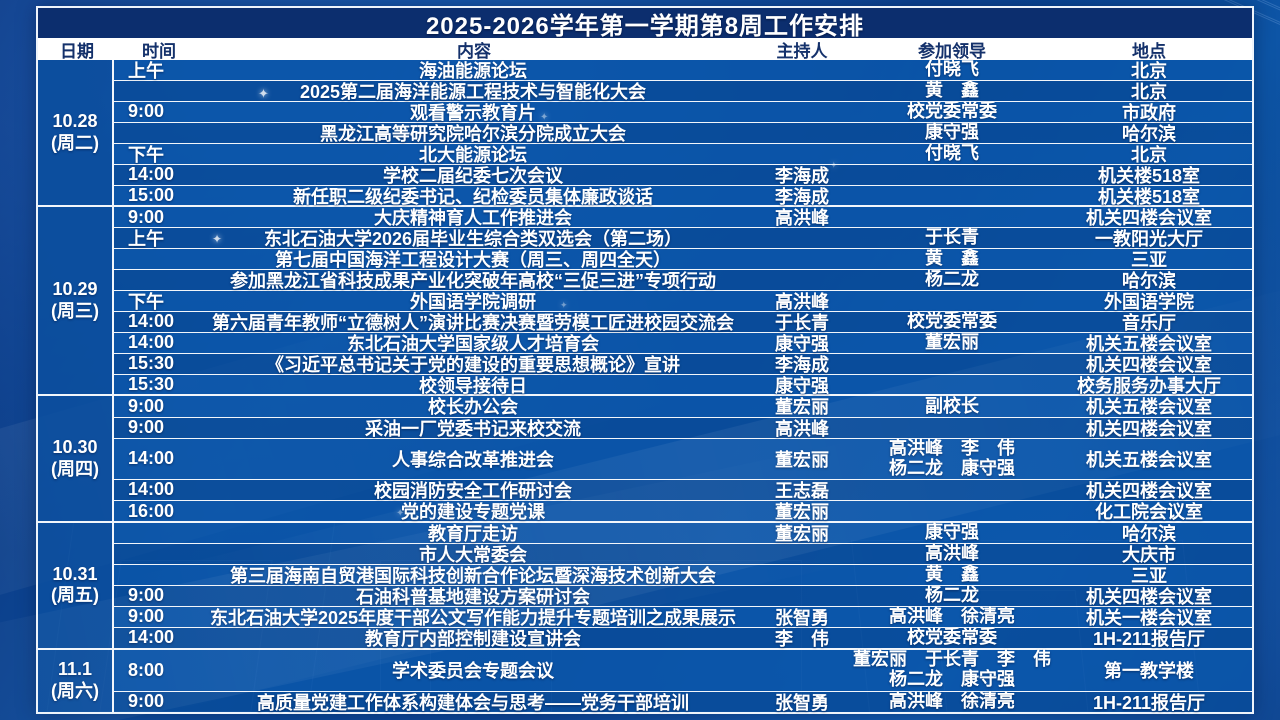  What do you see at coordinates (146, 669) in the screenshot?
I see `cell-time: 8:00` at bounding box center [146, 669].